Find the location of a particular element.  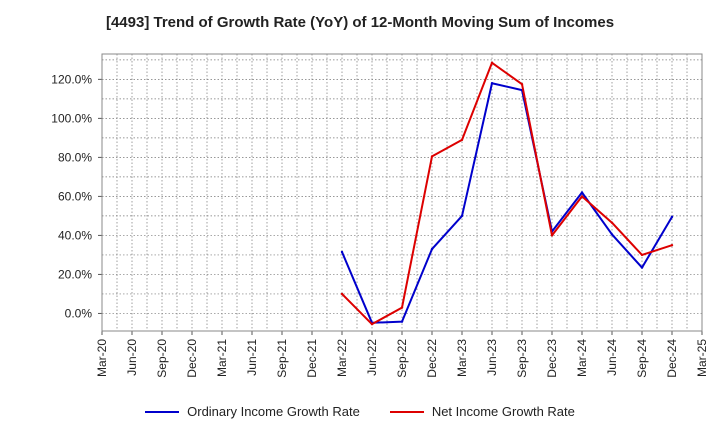

y-tick-label: 0.0% is located at coordinates (79, 313).